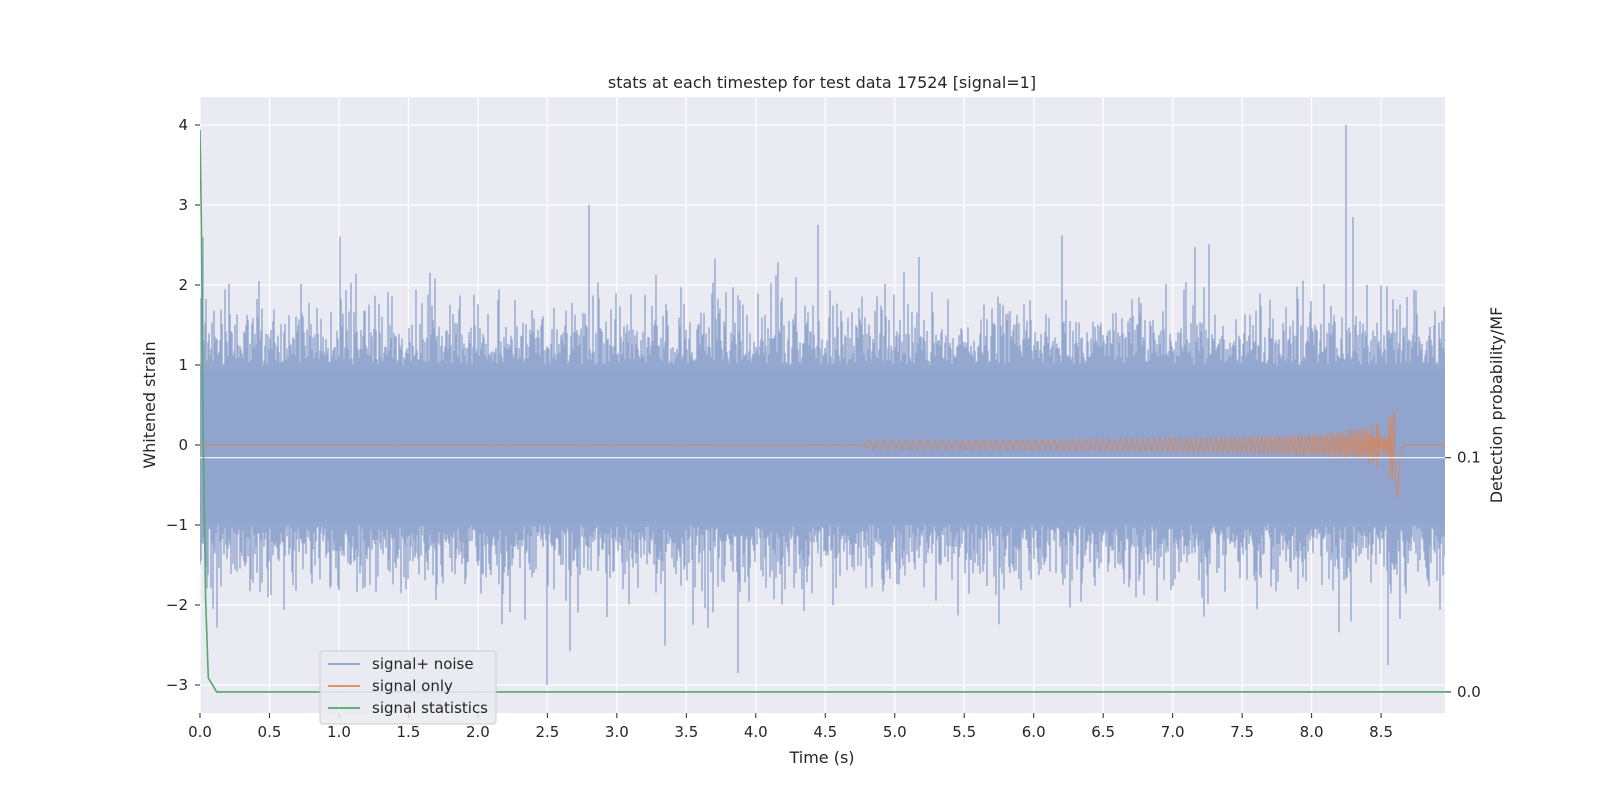 The image size is (1600, 800). I want to click on y-tick-label: 1, so click(183, 365).